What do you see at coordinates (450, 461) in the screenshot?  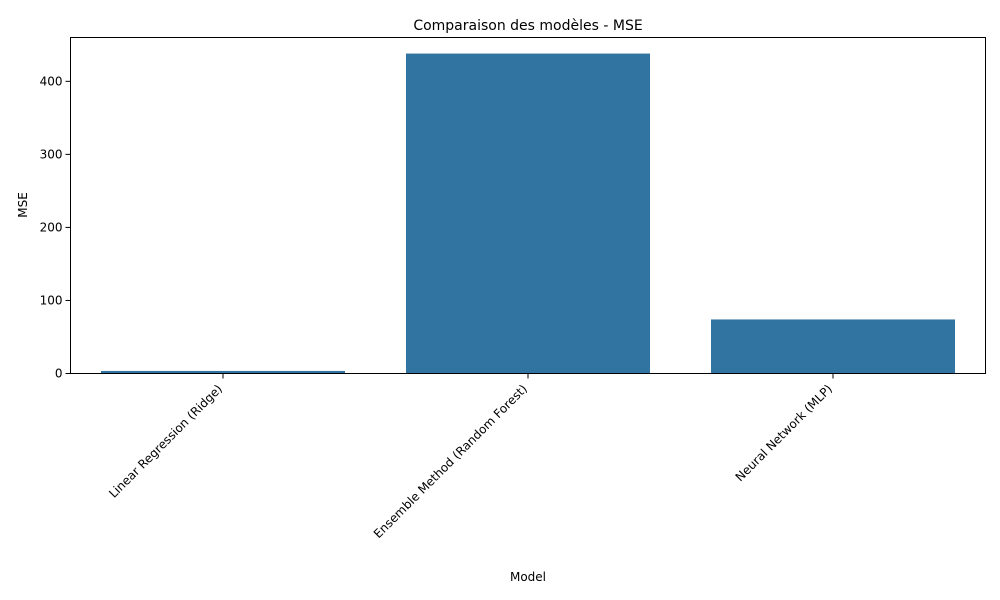 I see `x-tick-label-2: Ensemble Method (Random Forest)` at bounding box center [450, 461].